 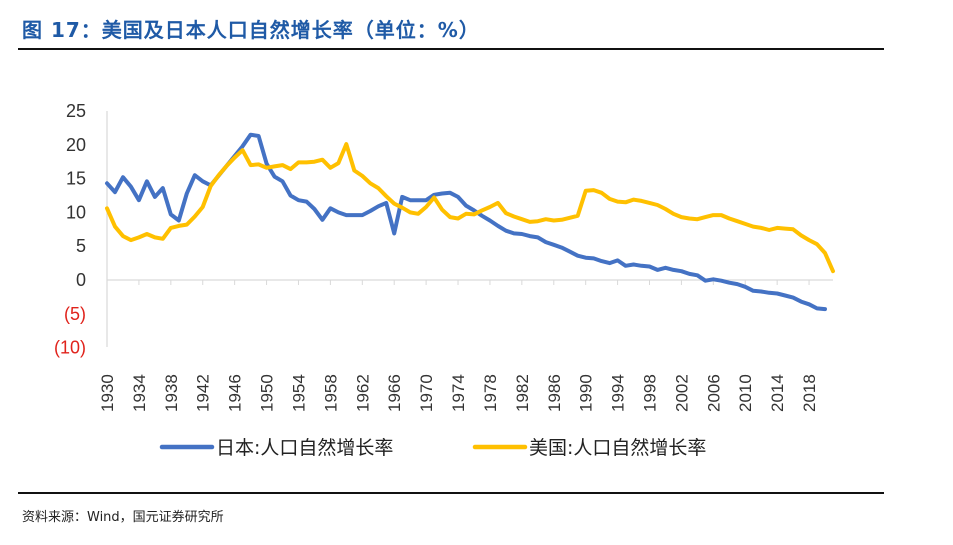 I want to click on x-tick-label: 1966, so click(x=394, y=393).